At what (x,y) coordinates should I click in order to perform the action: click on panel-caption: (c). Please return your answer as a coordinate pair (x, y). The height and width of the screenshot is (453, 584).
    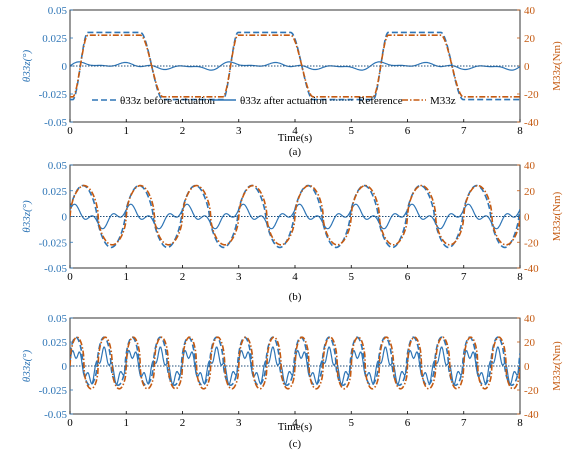
    Looking at the image, I should click on (295, 444).